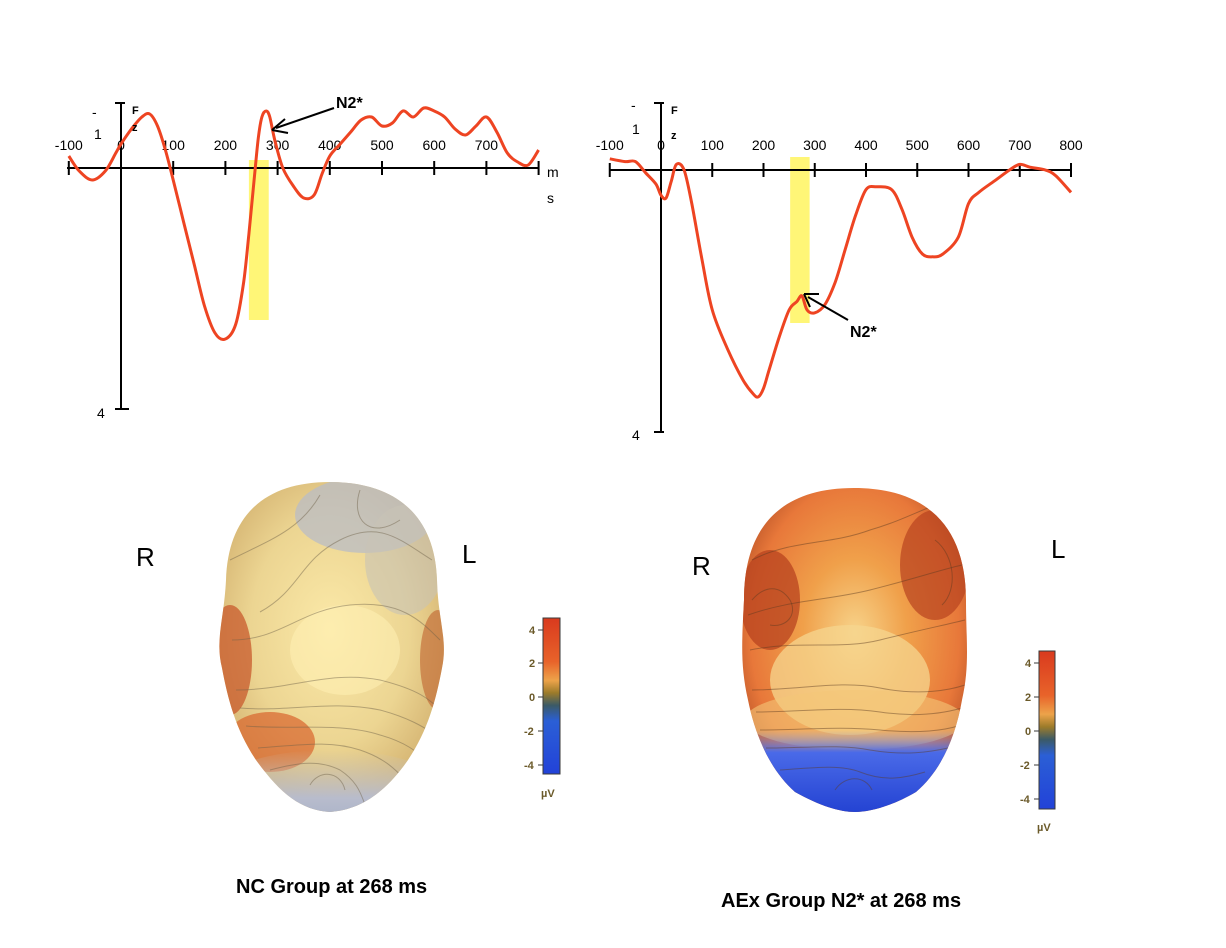 This screenshot has height=948, width=1226. I want to click on map-caption: AEx Group N2* at 268 ms, so click(841, 901).